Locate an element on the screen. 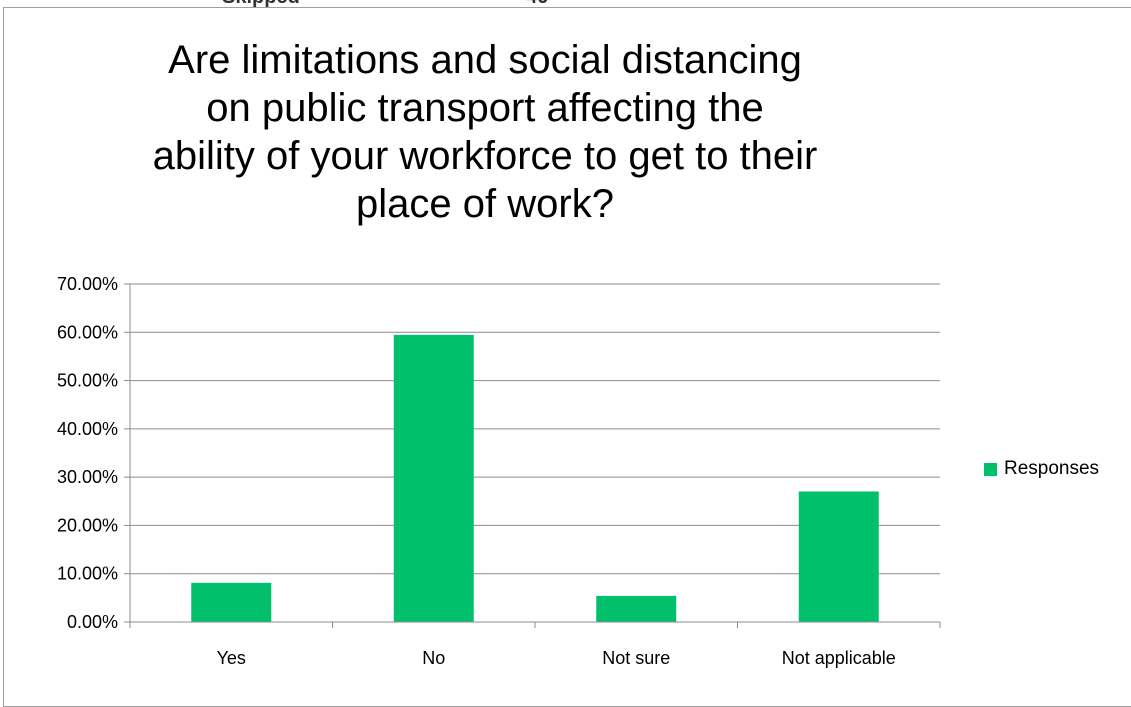  y-tick-label: 30.00% is located at coordinates (87, 477).